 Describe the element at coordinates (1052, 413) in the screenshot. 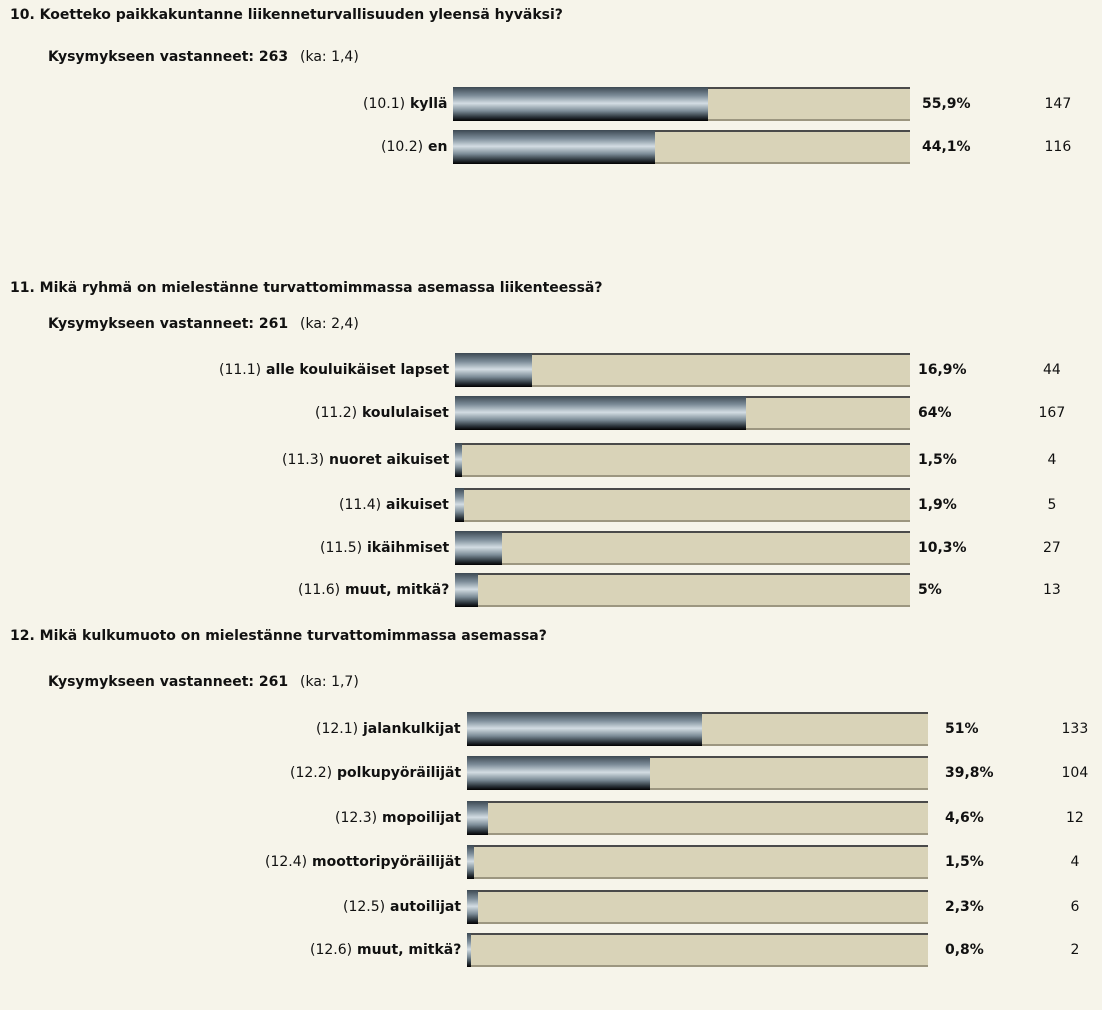

I see `count: 167` at that location.